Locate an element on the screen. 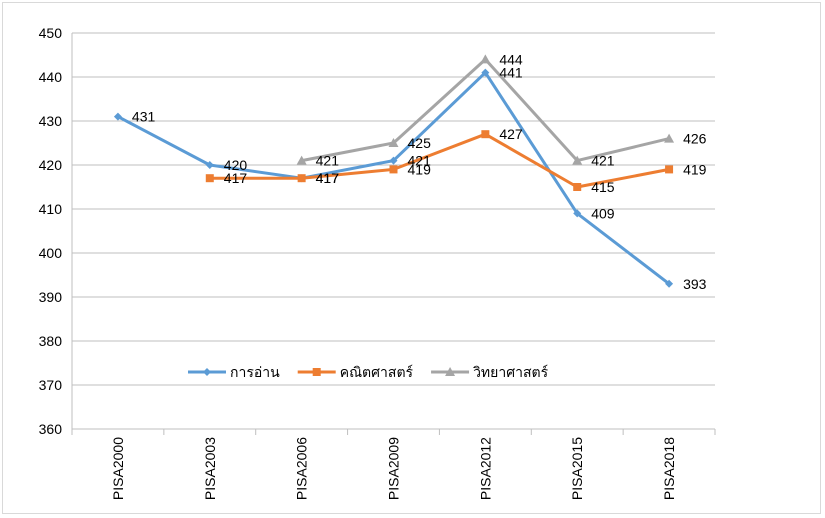 Image resolution: width=825 pixels, height=518 pixels. x-tick-label: PISA2015 is located at coordinates (577, 468).